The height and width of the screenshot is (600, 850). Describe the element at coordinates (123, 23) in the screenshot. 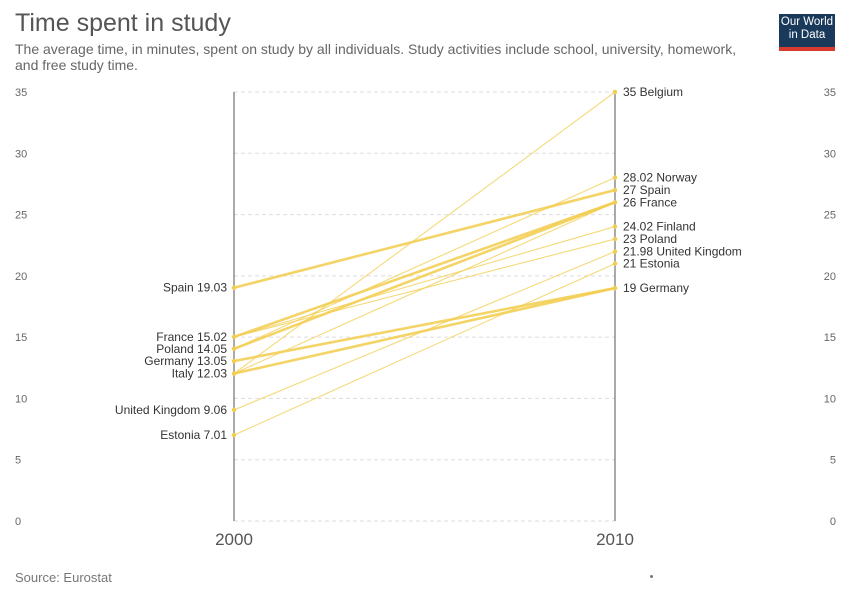

I see `chart-title: Time spent in study` at that location.